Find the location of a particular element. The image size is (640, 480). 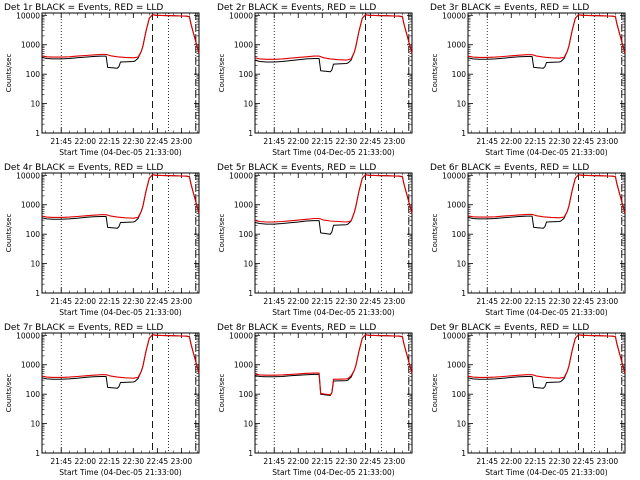

panel-title: Det 4r BLACK = Events, RED = LLD is located at coordinates (83, 168).